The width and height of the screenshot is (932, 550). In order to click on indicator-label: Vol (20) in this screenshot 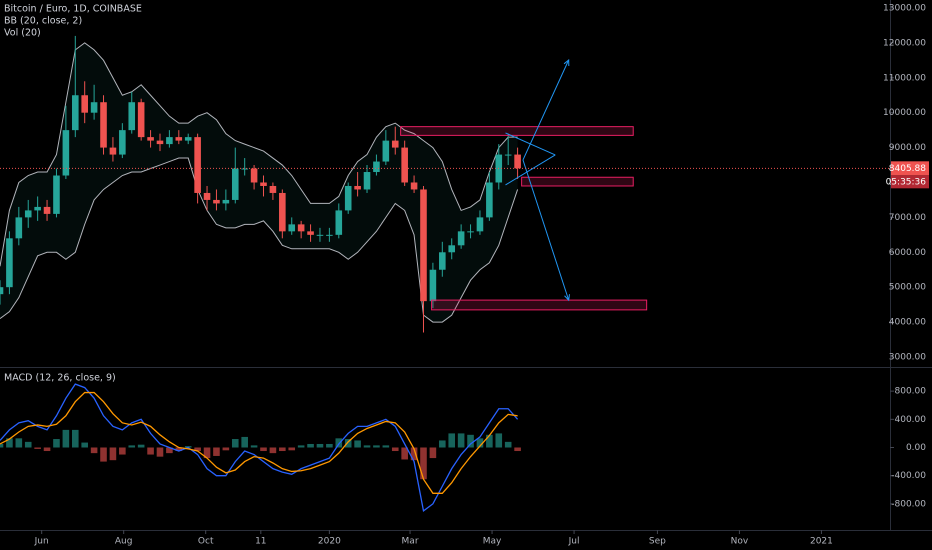, I will do `click(22, 33)`.